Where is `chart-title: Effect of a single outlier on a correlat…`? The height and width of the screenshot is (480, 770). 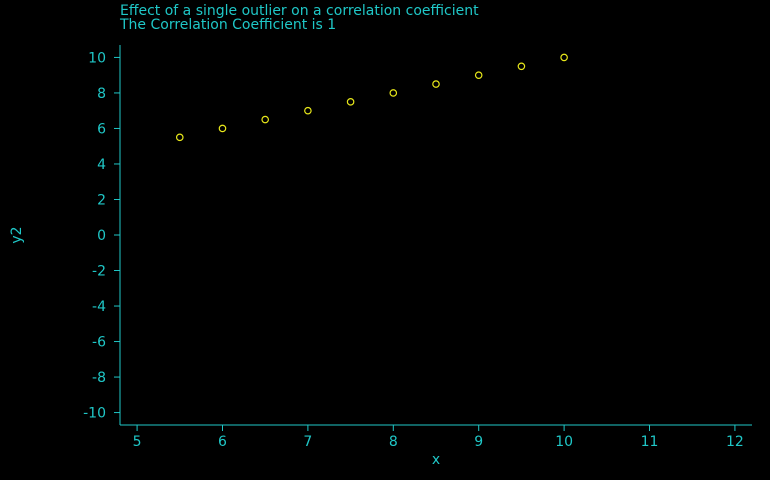 chart-title: Effect of a single outlier on a correlat… is located at coordinates (299, 11).